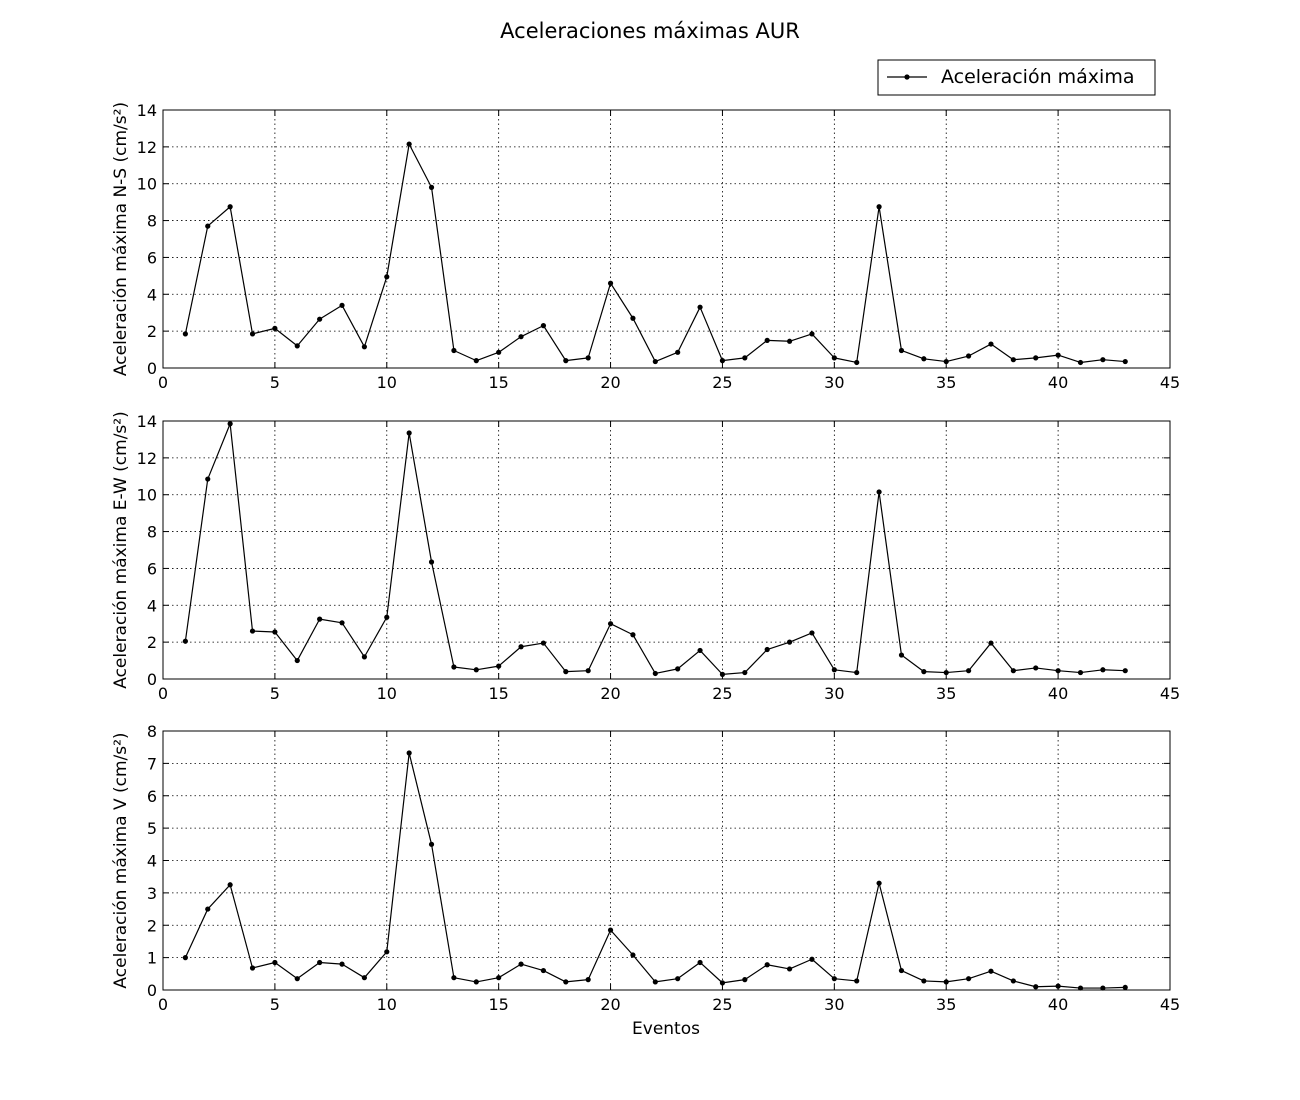 The height and width of the screenshot is (1100, 1300). Describe the element at coordinates (655, 253) in the screenshot. I see `series-line` at that location.